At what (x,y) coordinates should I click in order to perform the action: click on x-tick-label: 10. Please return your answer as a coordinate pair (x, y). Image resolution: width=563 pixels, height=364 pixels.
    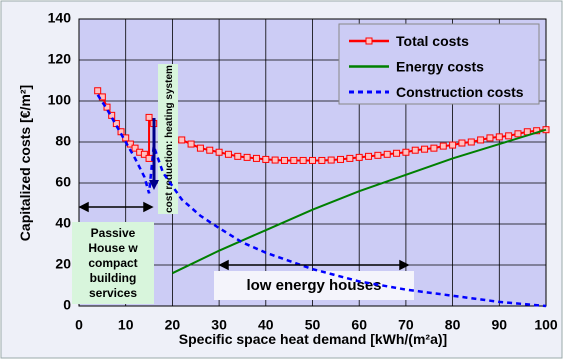
    Looking at the image, I should click on (126, 325).